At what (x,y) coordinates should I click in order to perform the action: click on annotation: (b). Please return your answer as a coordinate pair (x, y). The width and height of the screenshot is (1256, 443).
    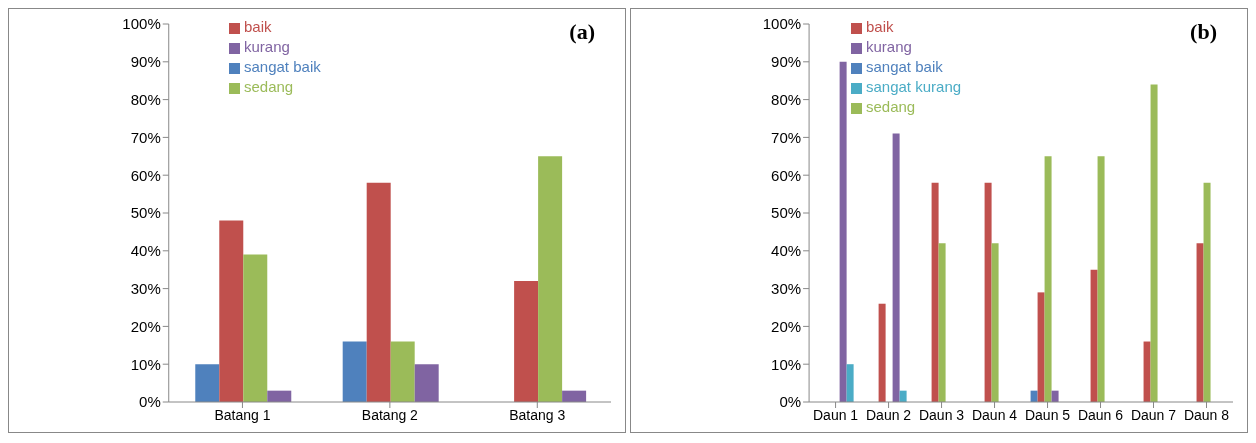
    Looking at the image, I should click on (1203, 32).